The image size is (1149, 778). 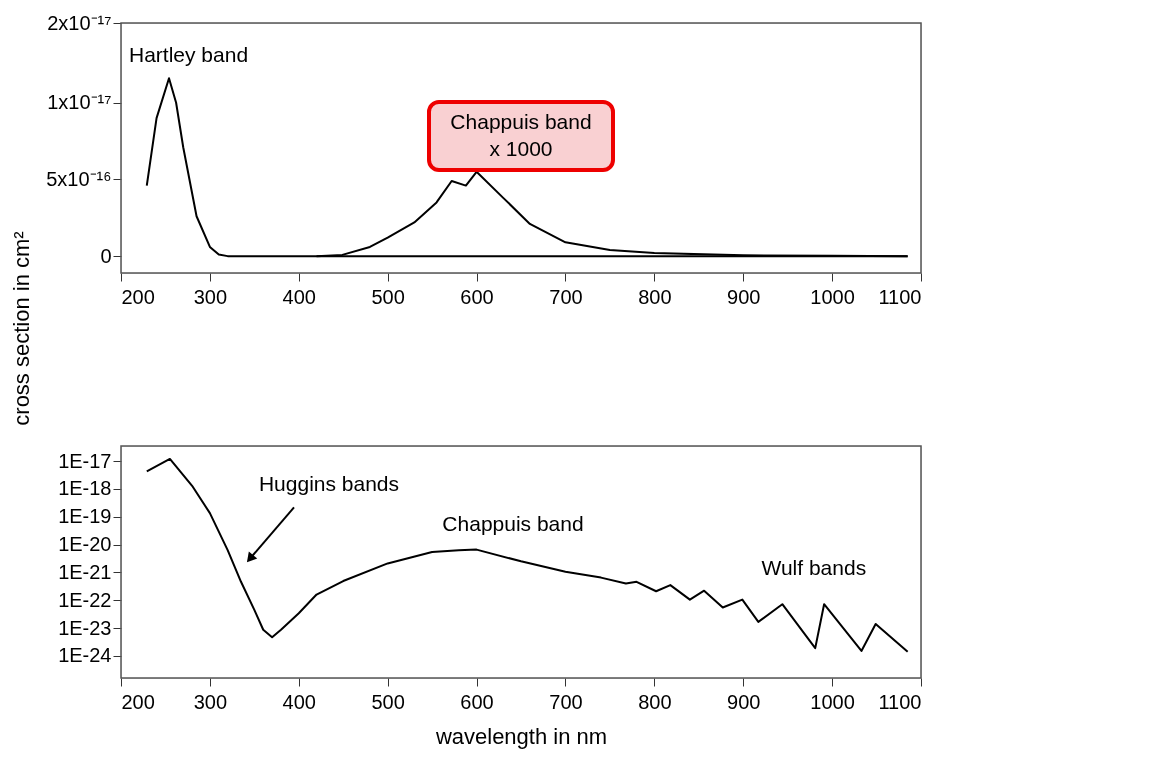 I want to click on y-tick-label: 0, so click(x=106, y=255).